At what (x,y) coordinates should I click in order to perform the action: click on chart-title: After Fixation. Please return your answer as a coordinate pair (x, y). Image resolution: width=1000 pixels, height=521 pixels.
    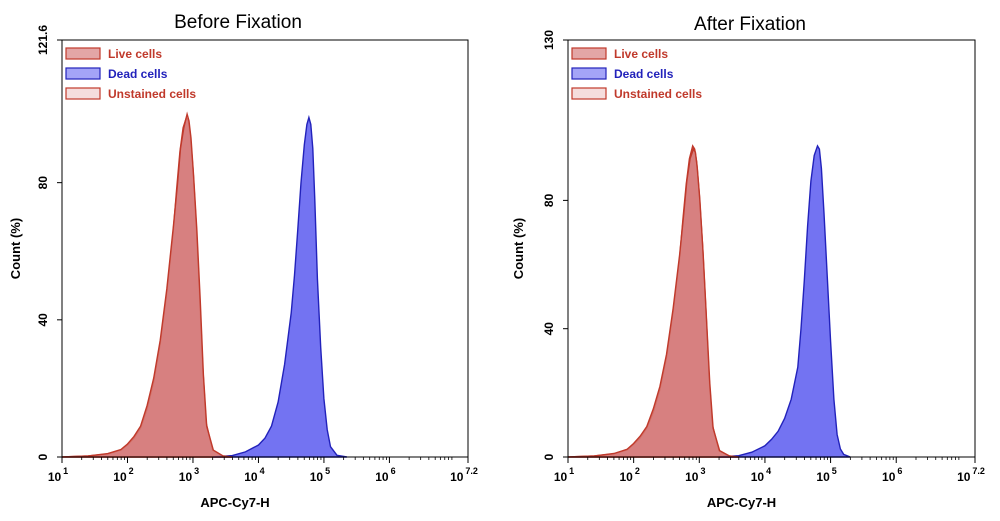
    Looking at the image, I should click on (750, 24).